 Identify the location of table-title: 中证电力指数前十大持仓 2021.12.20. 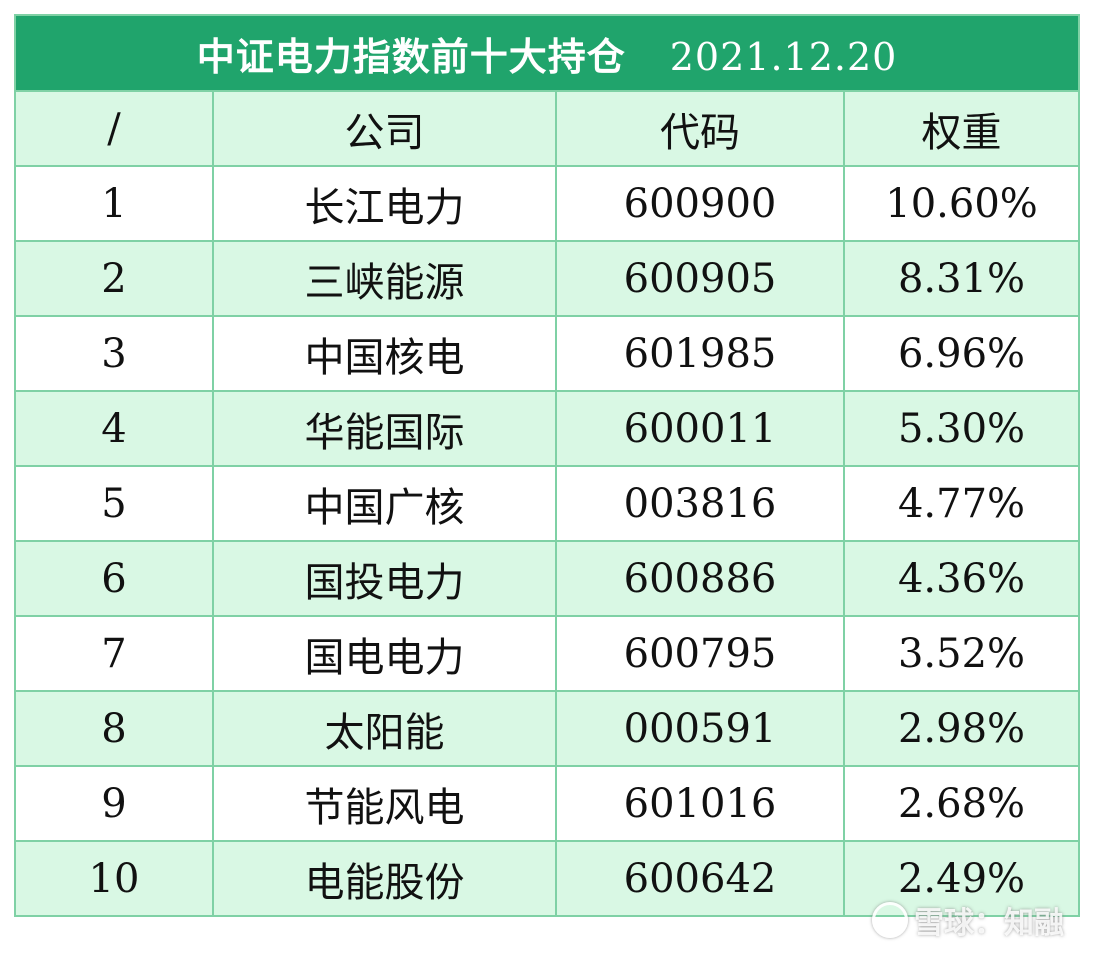
(547, 53).